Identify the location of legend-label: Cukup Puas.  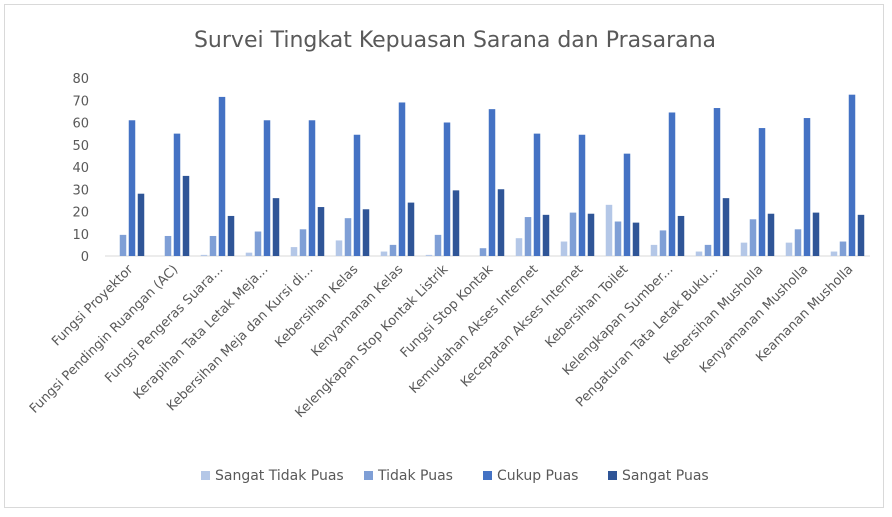
(537, 476).